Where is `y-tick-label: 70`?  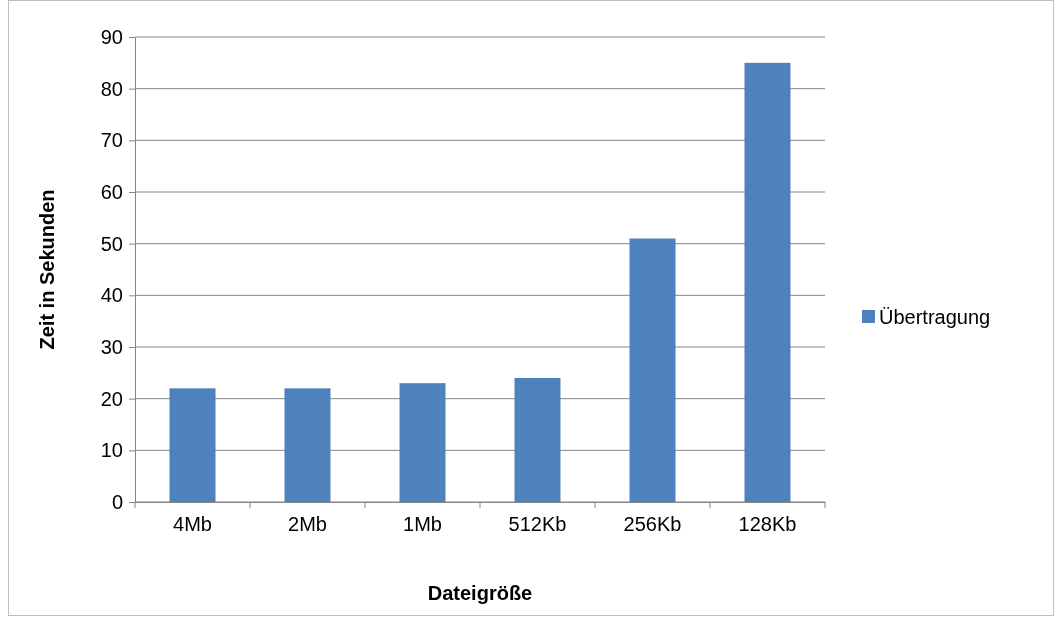 y-tick-label: 70 is located at coordinates (111, 140).